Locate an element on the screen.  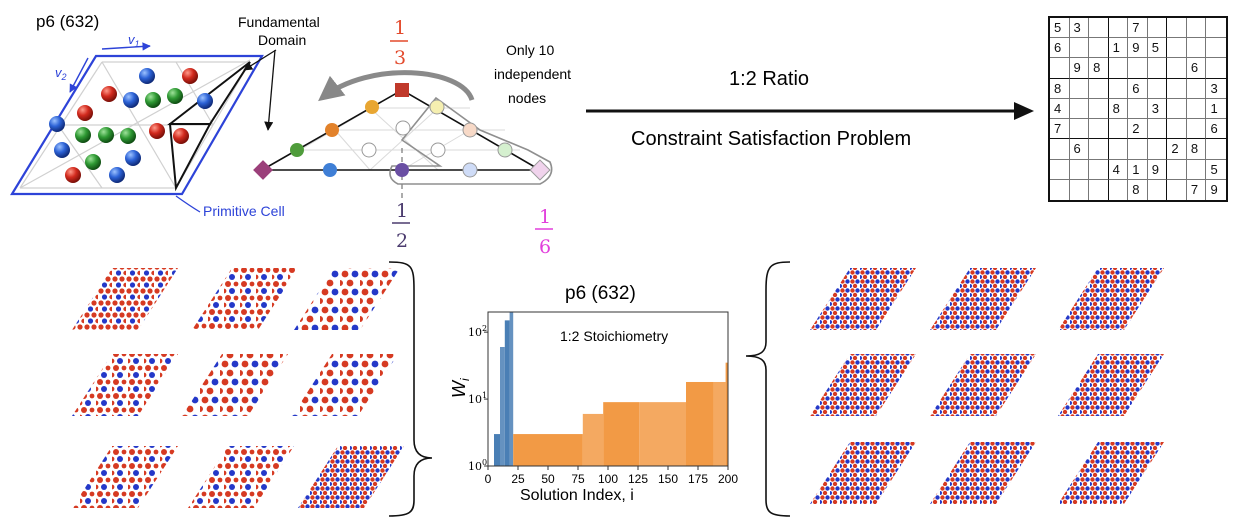
fraction-top-denominator: 3 is located at coordinates (400, 58).